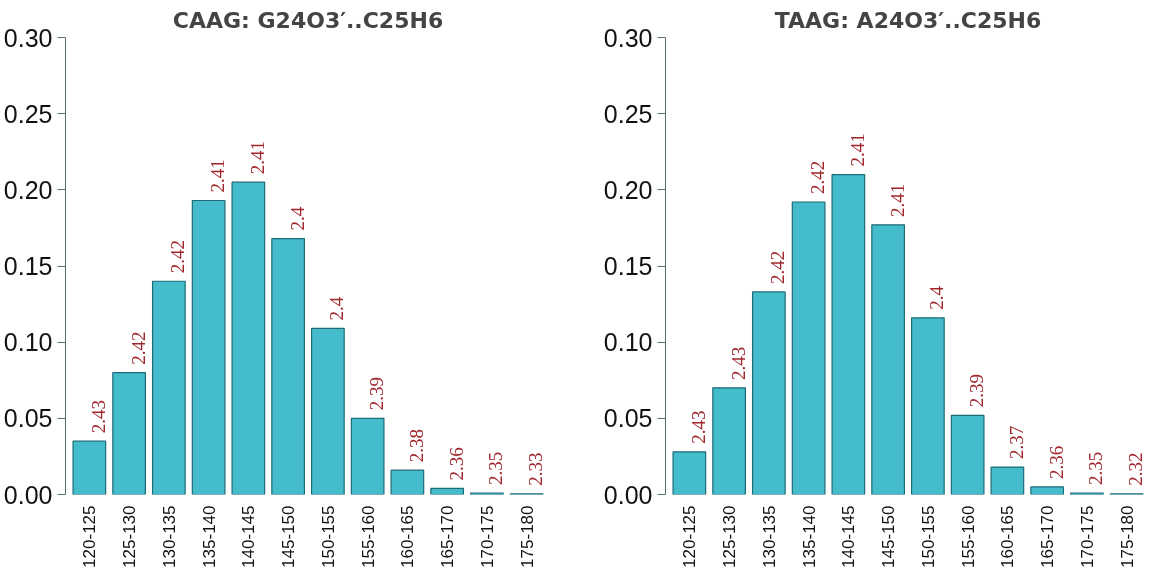 The width and height of the screenshot is (1167, 572). Describe the element at coordinates (908, 20) in the screenshot. I see `chart-title: TAAG: A24O3′..C25H6` at that location.